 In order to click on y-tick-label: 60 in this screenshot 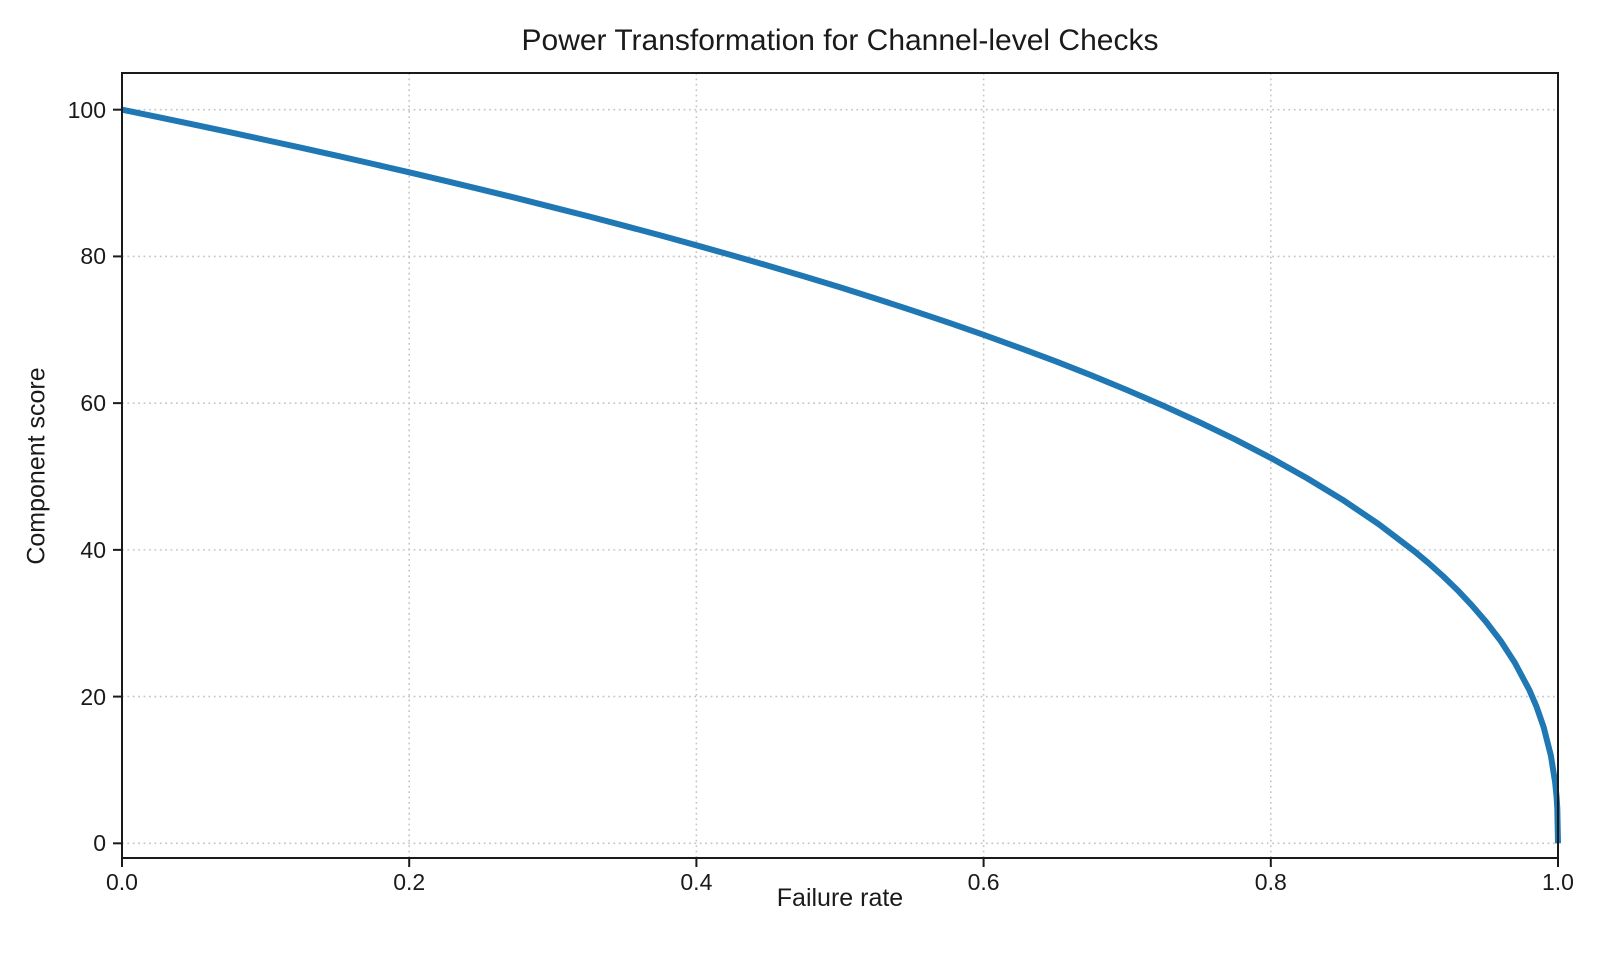, I will do `click(93, 403)`.